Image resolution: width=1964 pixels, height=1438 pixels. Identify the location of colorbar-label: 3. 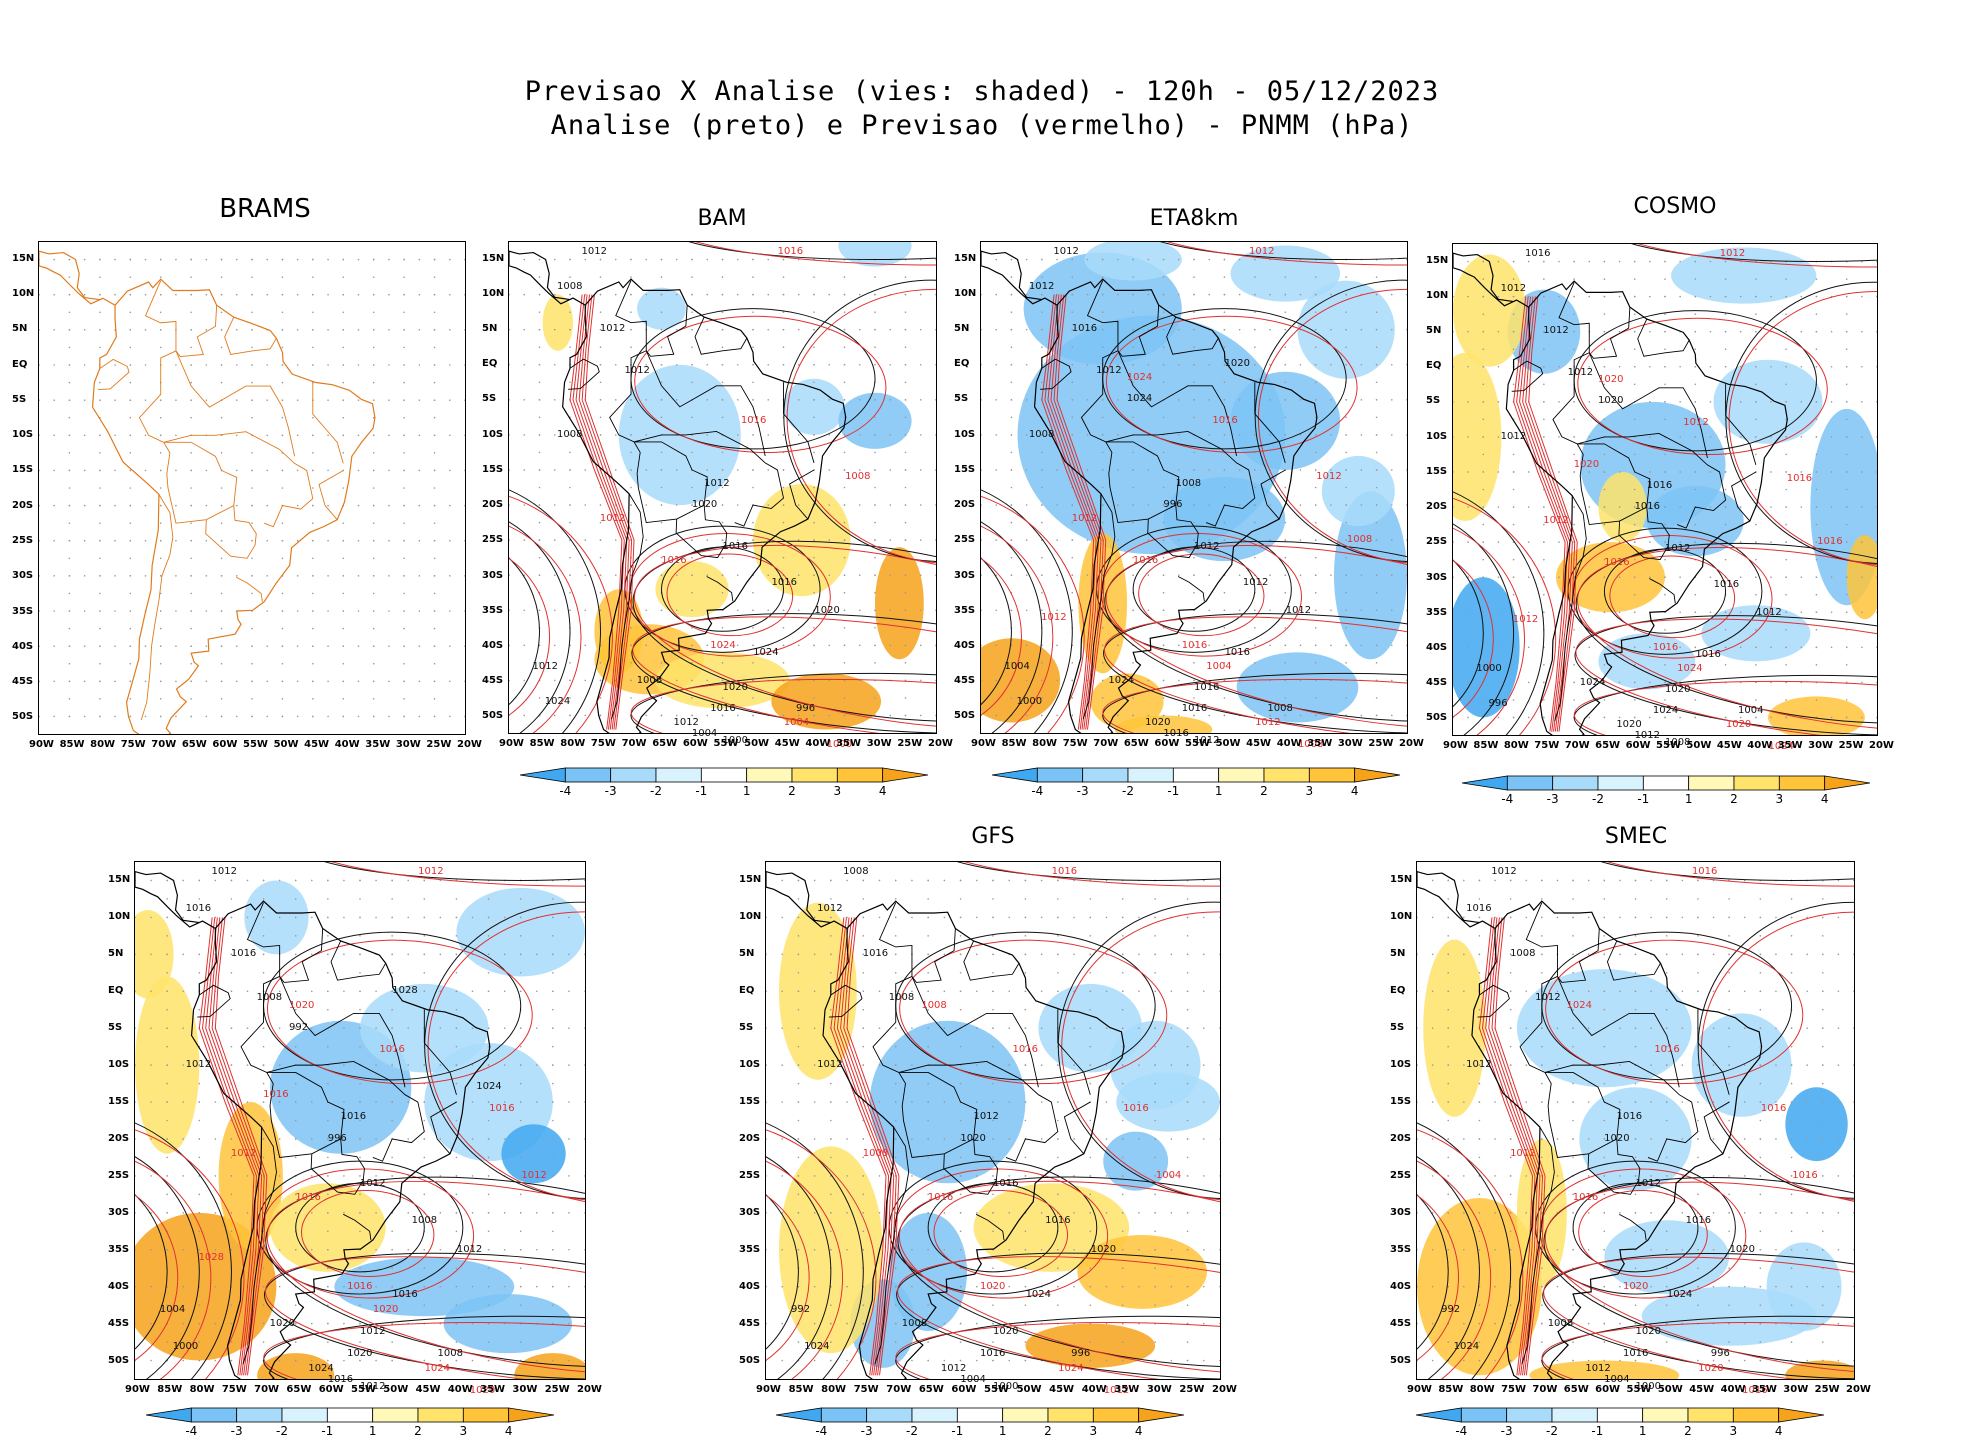
(837, 791).